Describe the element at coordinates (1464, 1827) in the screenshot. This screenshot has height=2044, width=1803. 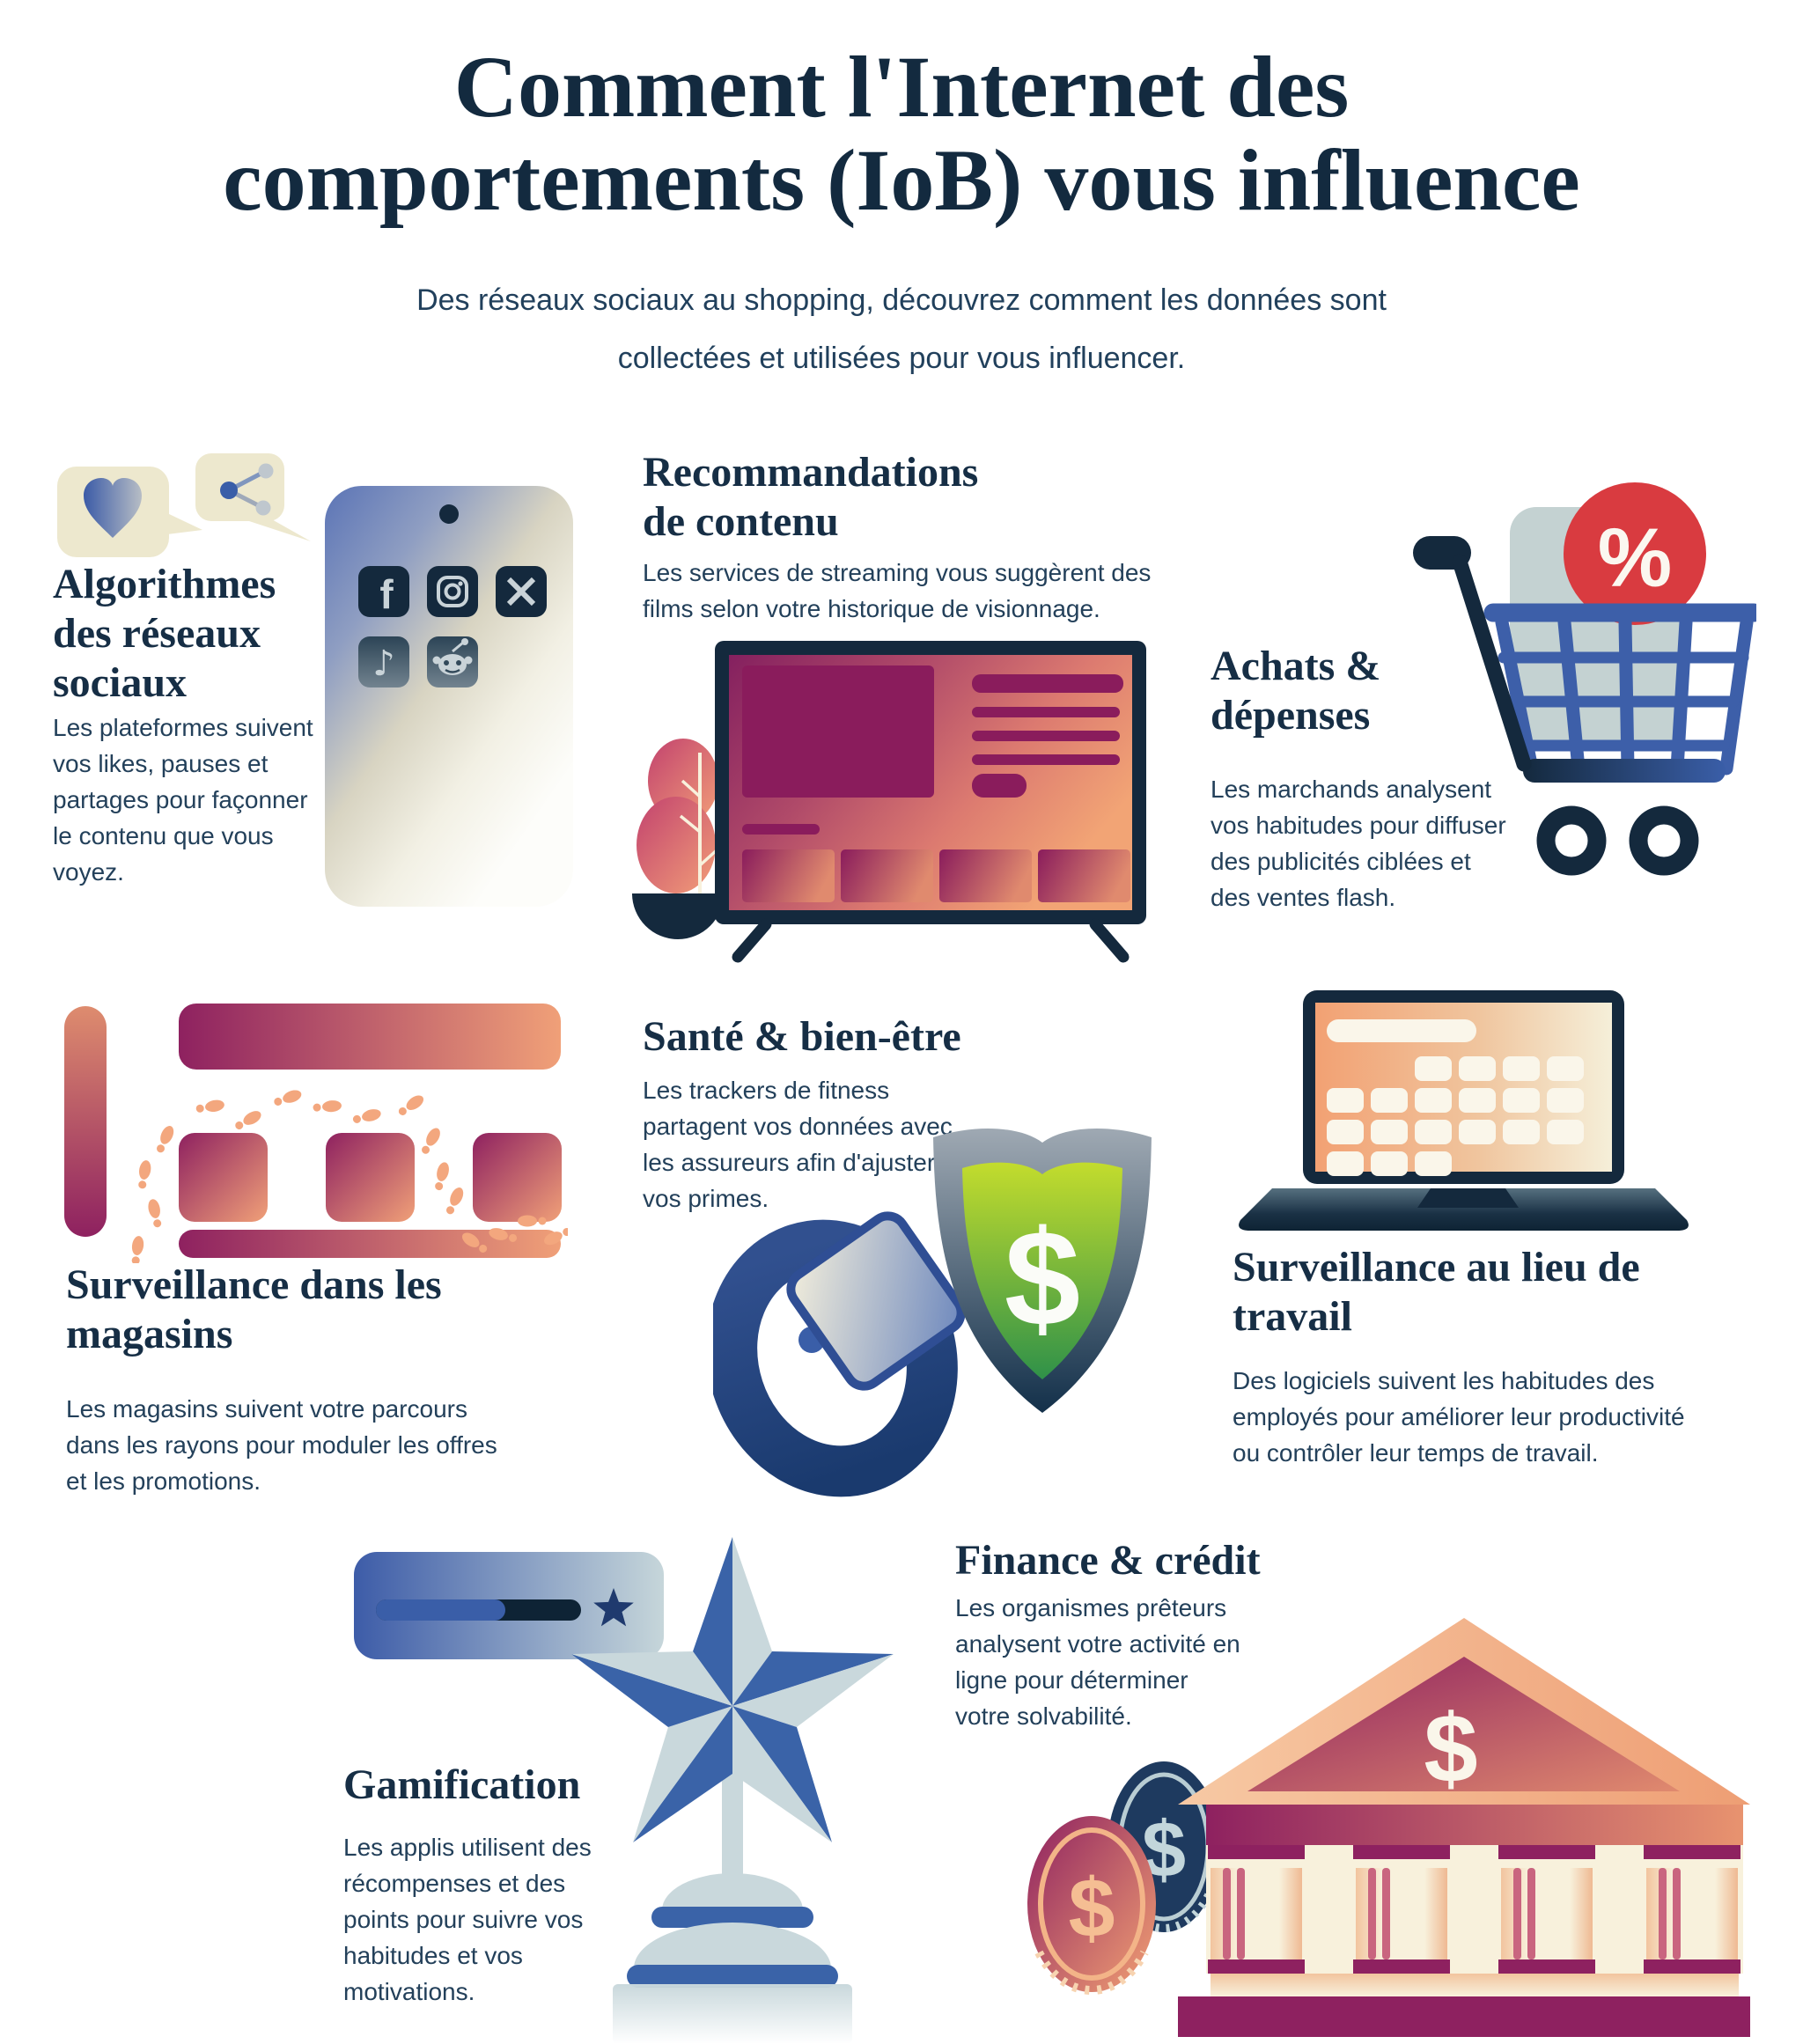
I see `bank-icon: $` at that location.